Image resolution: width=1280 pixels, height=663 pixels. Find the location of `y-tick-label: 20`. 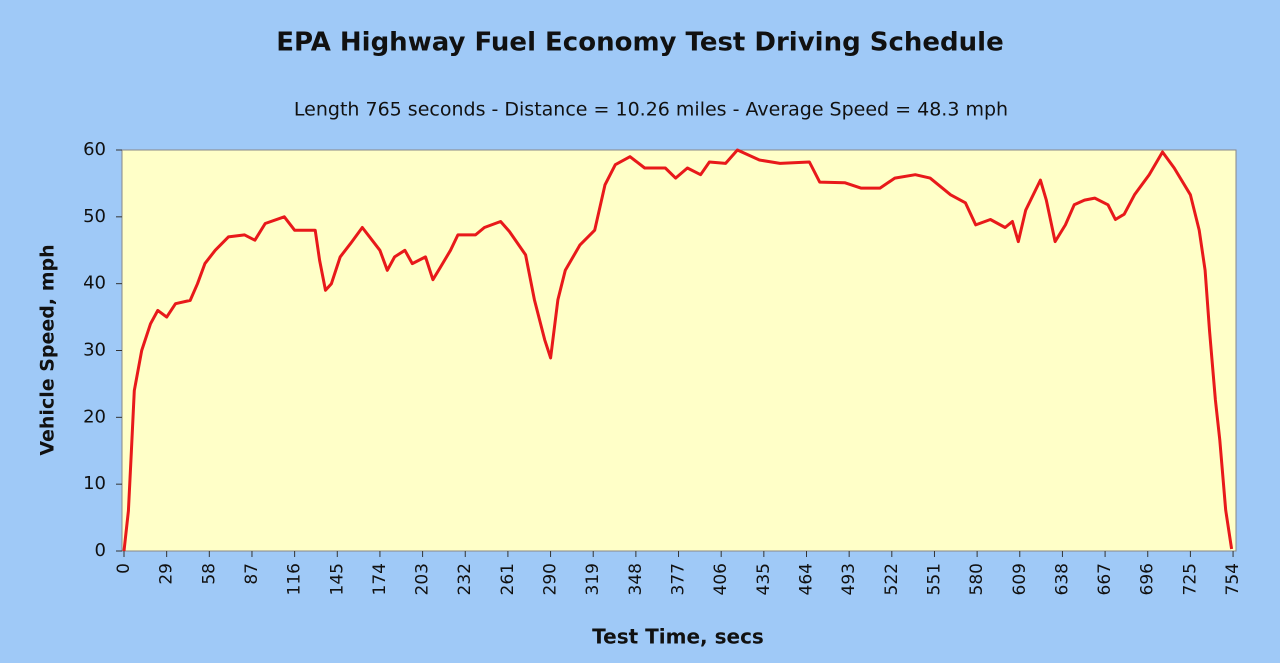

y-tick-label: 20 is located at coordinates (94, 416).